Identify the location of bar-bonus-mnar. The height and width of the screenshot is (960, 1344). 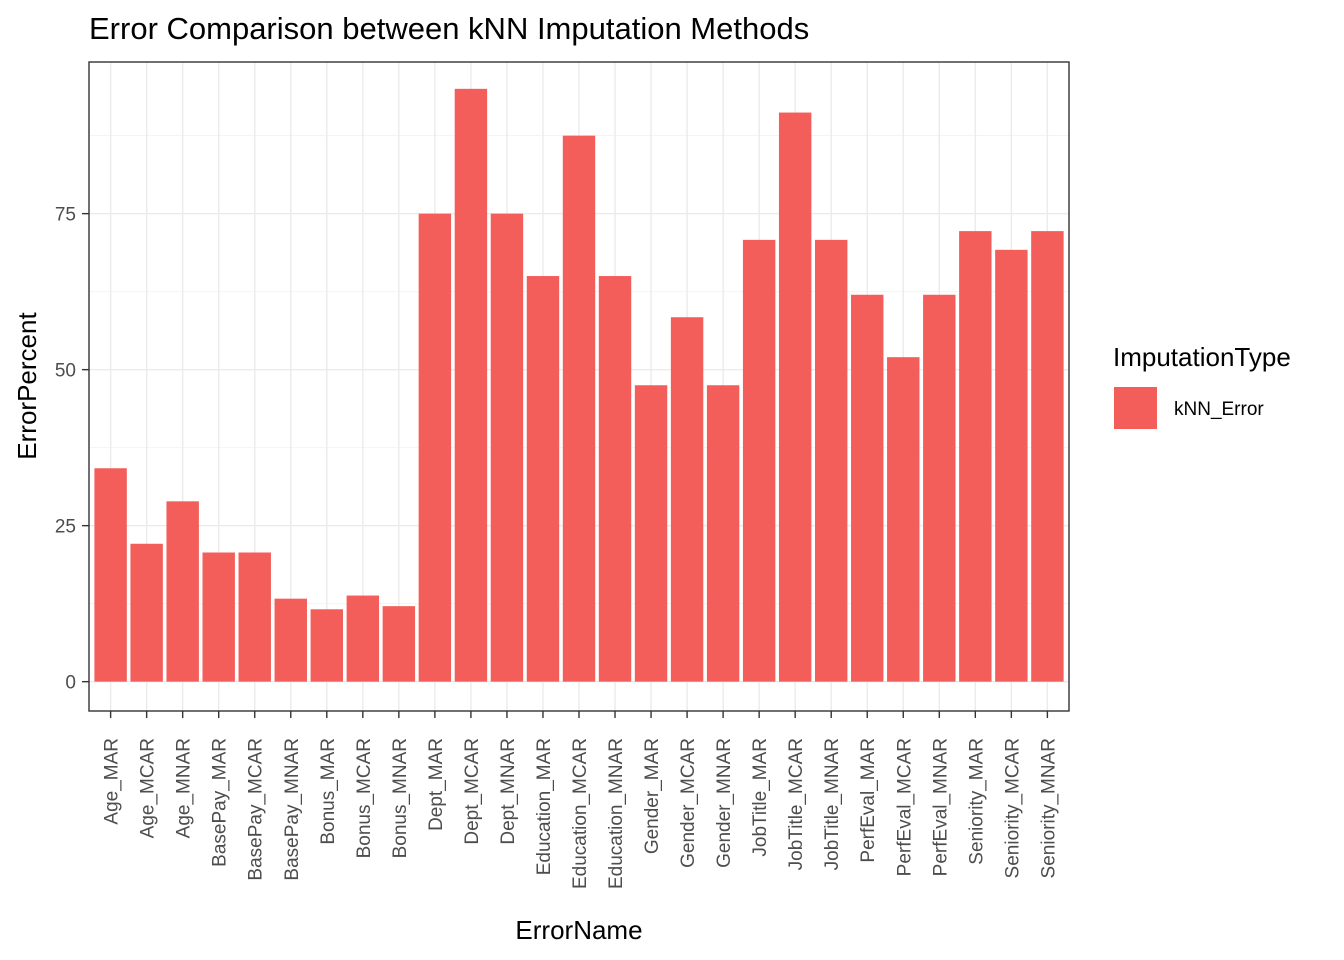
(399, 644).